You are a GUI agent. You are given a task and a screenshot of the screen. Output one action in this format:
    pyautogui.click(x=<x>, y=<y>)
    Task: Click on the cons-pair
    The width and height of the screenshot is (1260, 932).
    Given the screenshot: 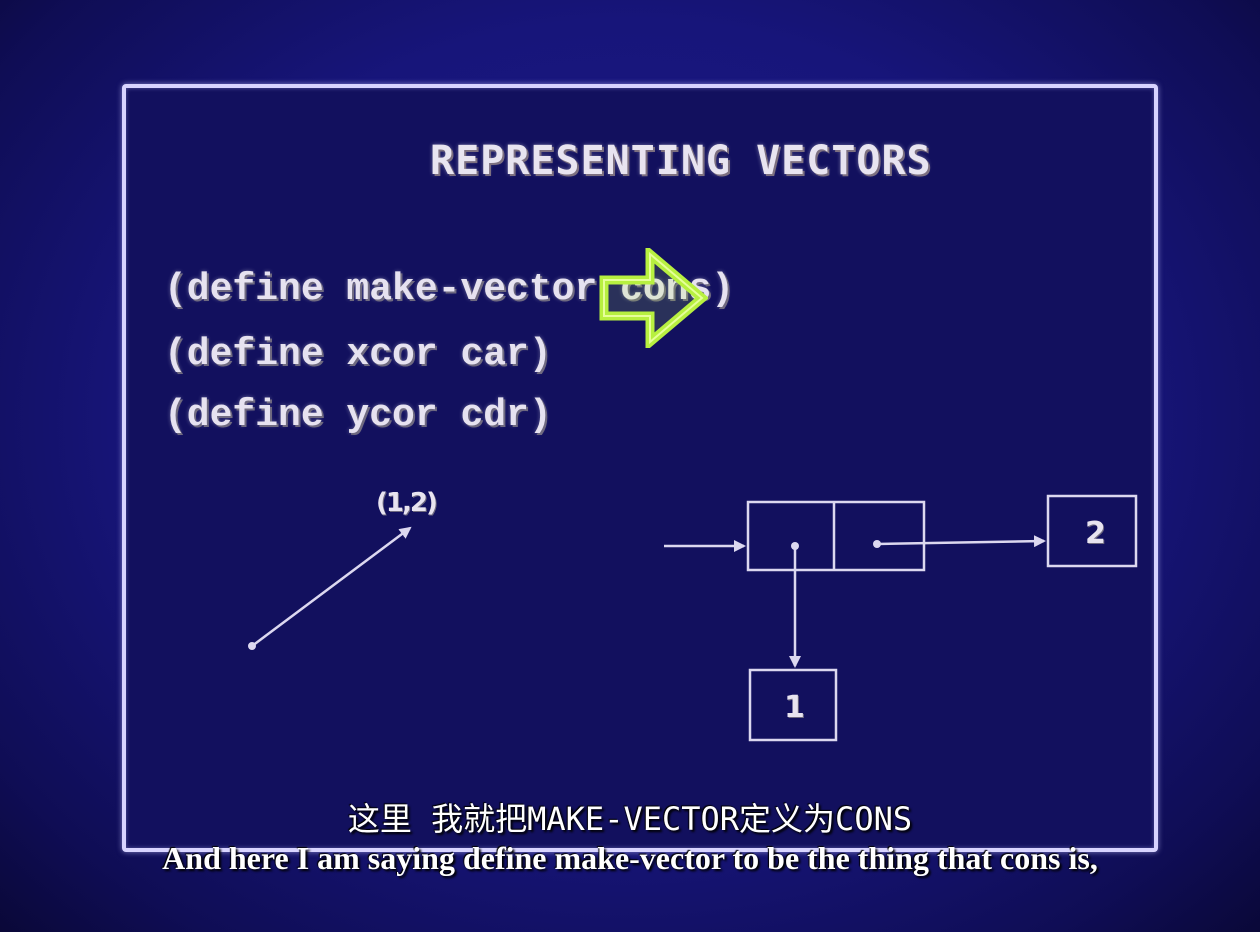 What is the action you would take?
    pyautogui.click(x=836, y=536)
    